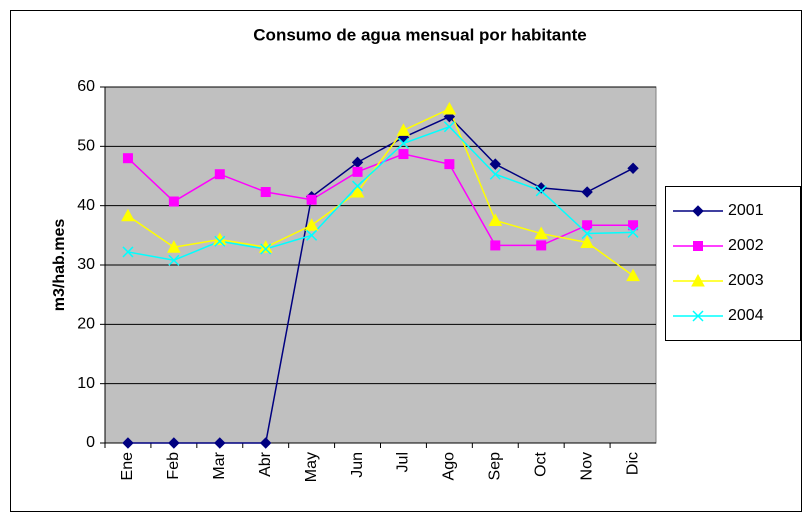 The image size is (812, 522). Describe the element at coordinates (403, 462) in the screenshot. I see `x-tick-label: Jul` at that location.